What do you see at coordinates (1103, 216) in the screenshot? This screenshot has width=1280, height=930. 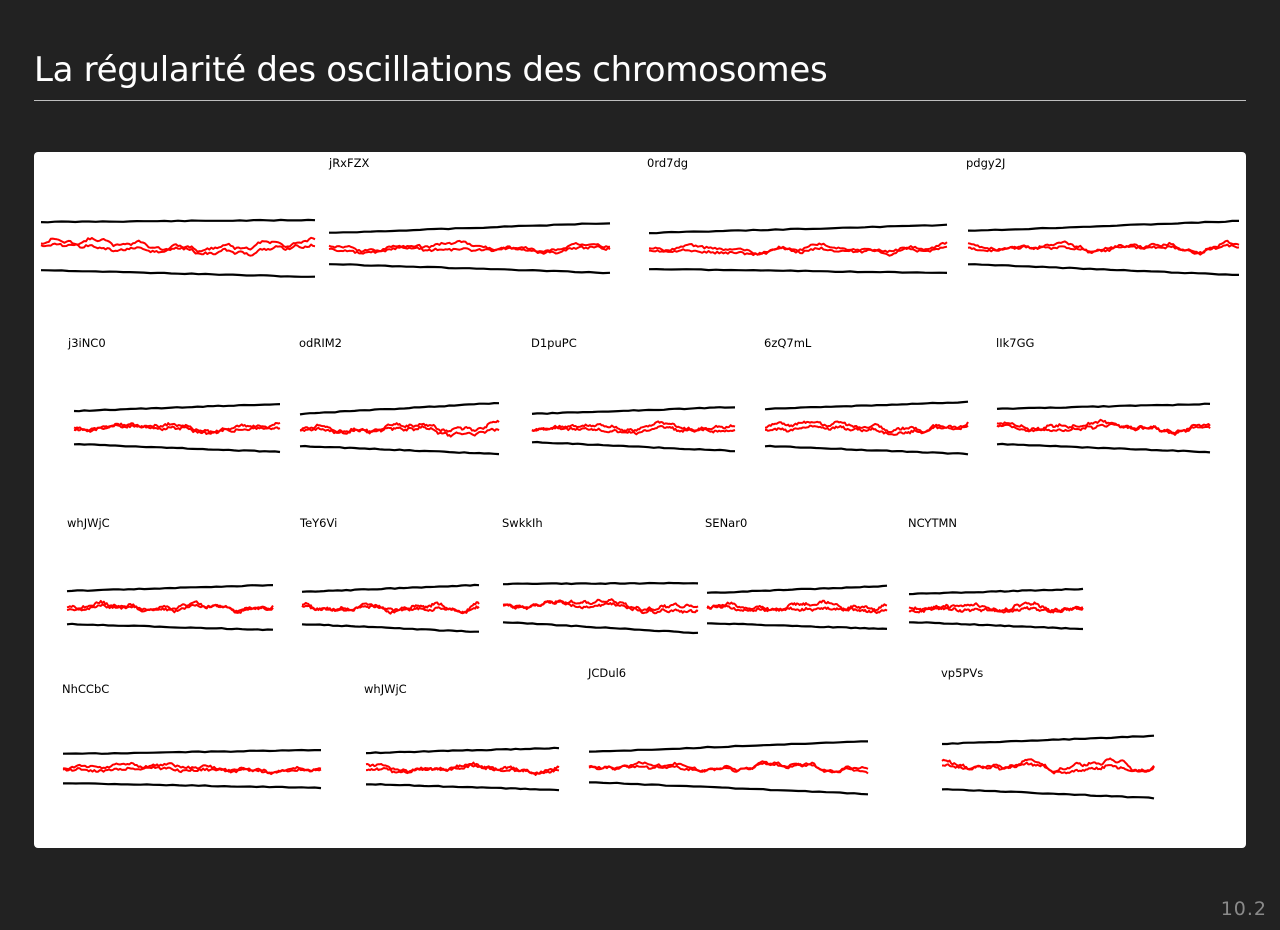 I see `kymograph-4: pdgy2J` at bounding box center [1103, 216].